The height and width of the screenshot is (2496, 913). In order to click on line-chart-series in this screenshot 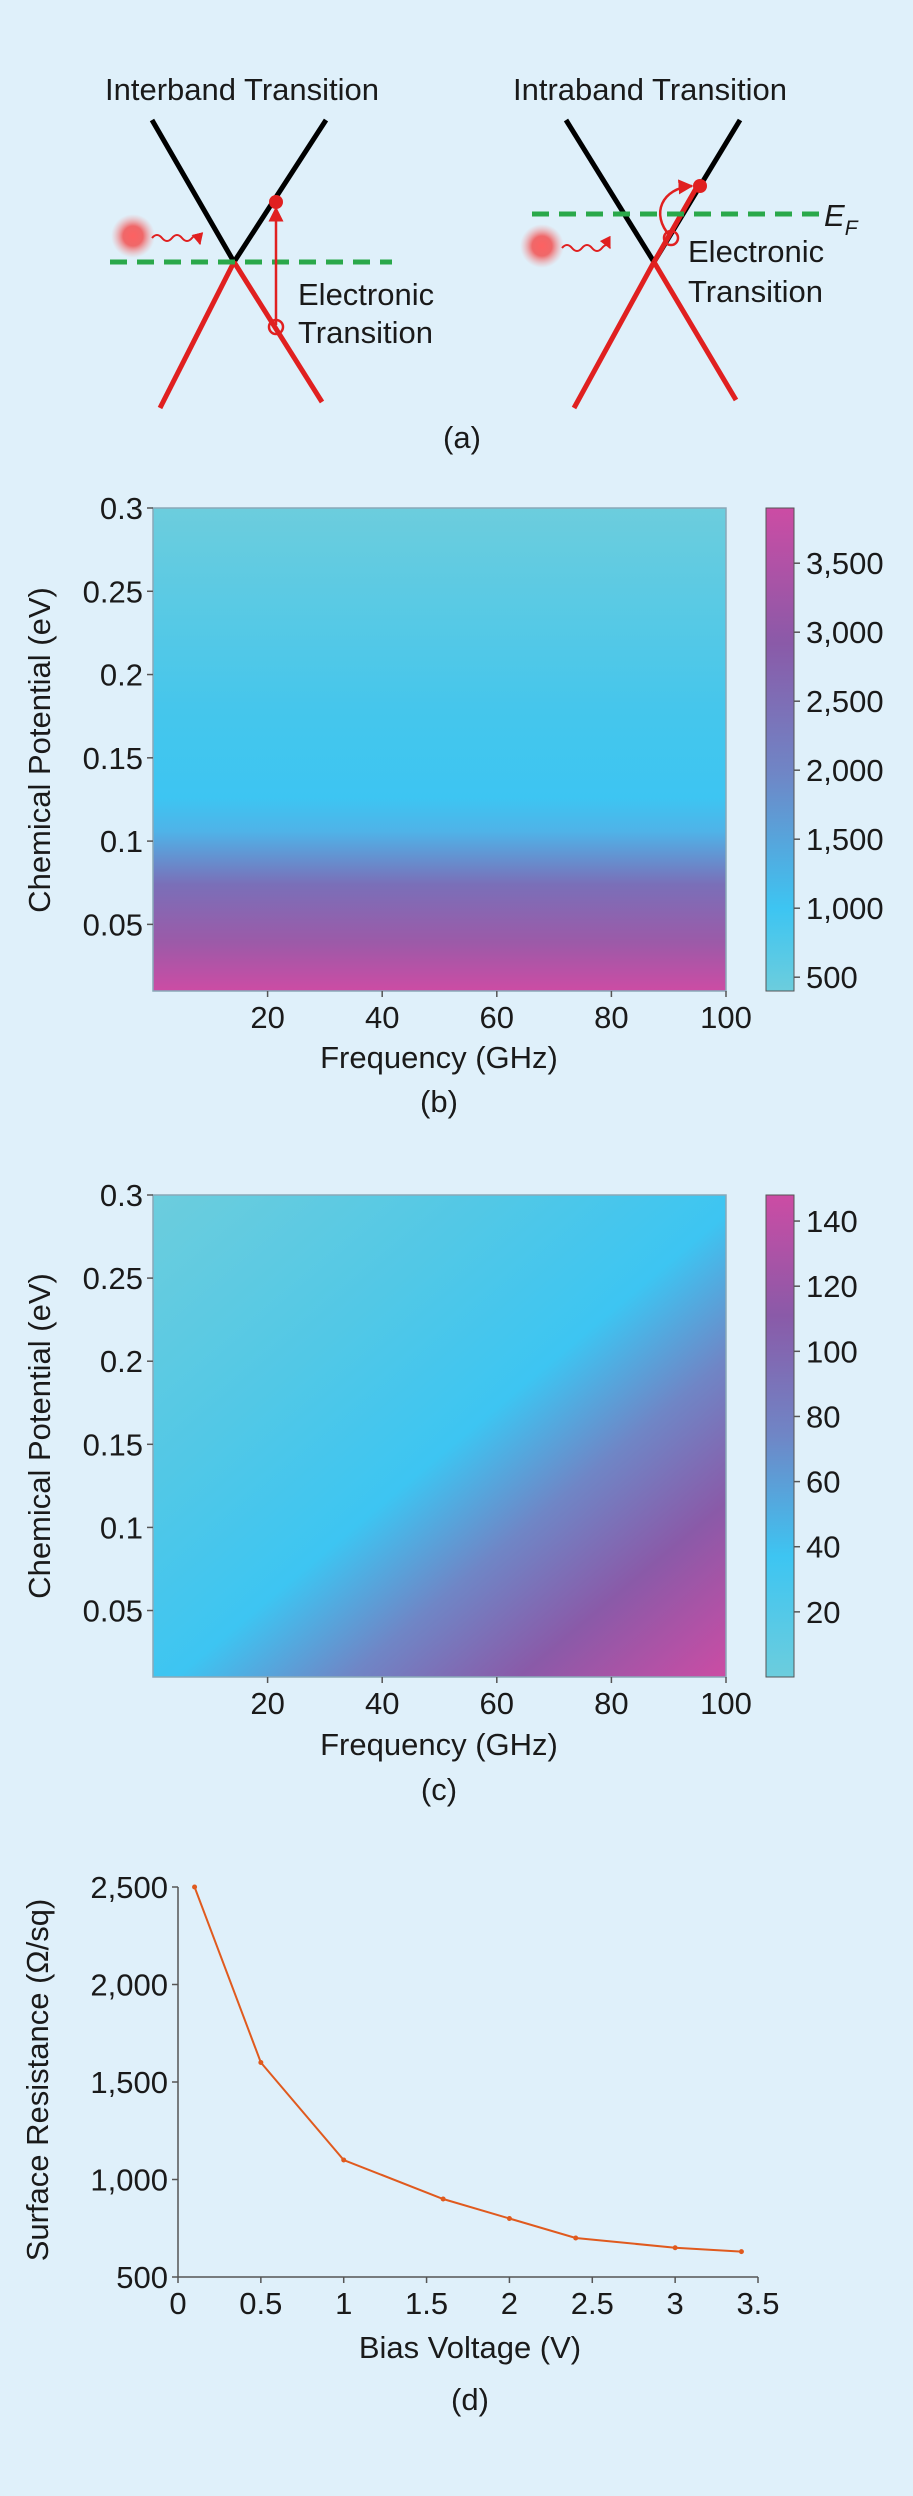, I will do `click(468, 2069)`.